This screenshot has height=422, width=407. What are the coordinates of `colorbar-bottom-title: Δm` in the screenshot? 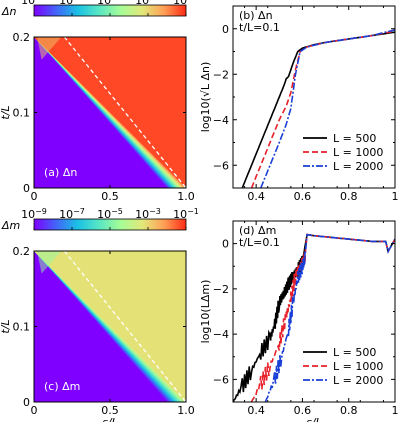 It's located at (10, 225).